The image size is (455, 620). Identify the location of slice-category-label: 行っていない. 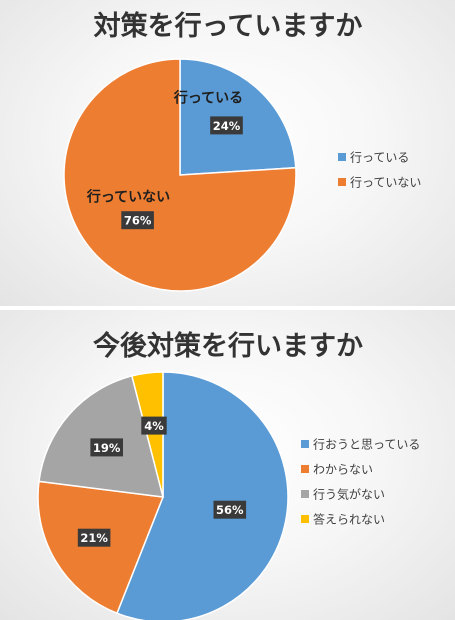
(128, 197).